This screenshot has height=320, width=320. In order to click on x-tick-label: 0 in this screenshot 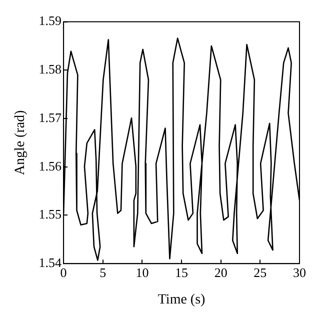, I will do `click(63, 272)`.